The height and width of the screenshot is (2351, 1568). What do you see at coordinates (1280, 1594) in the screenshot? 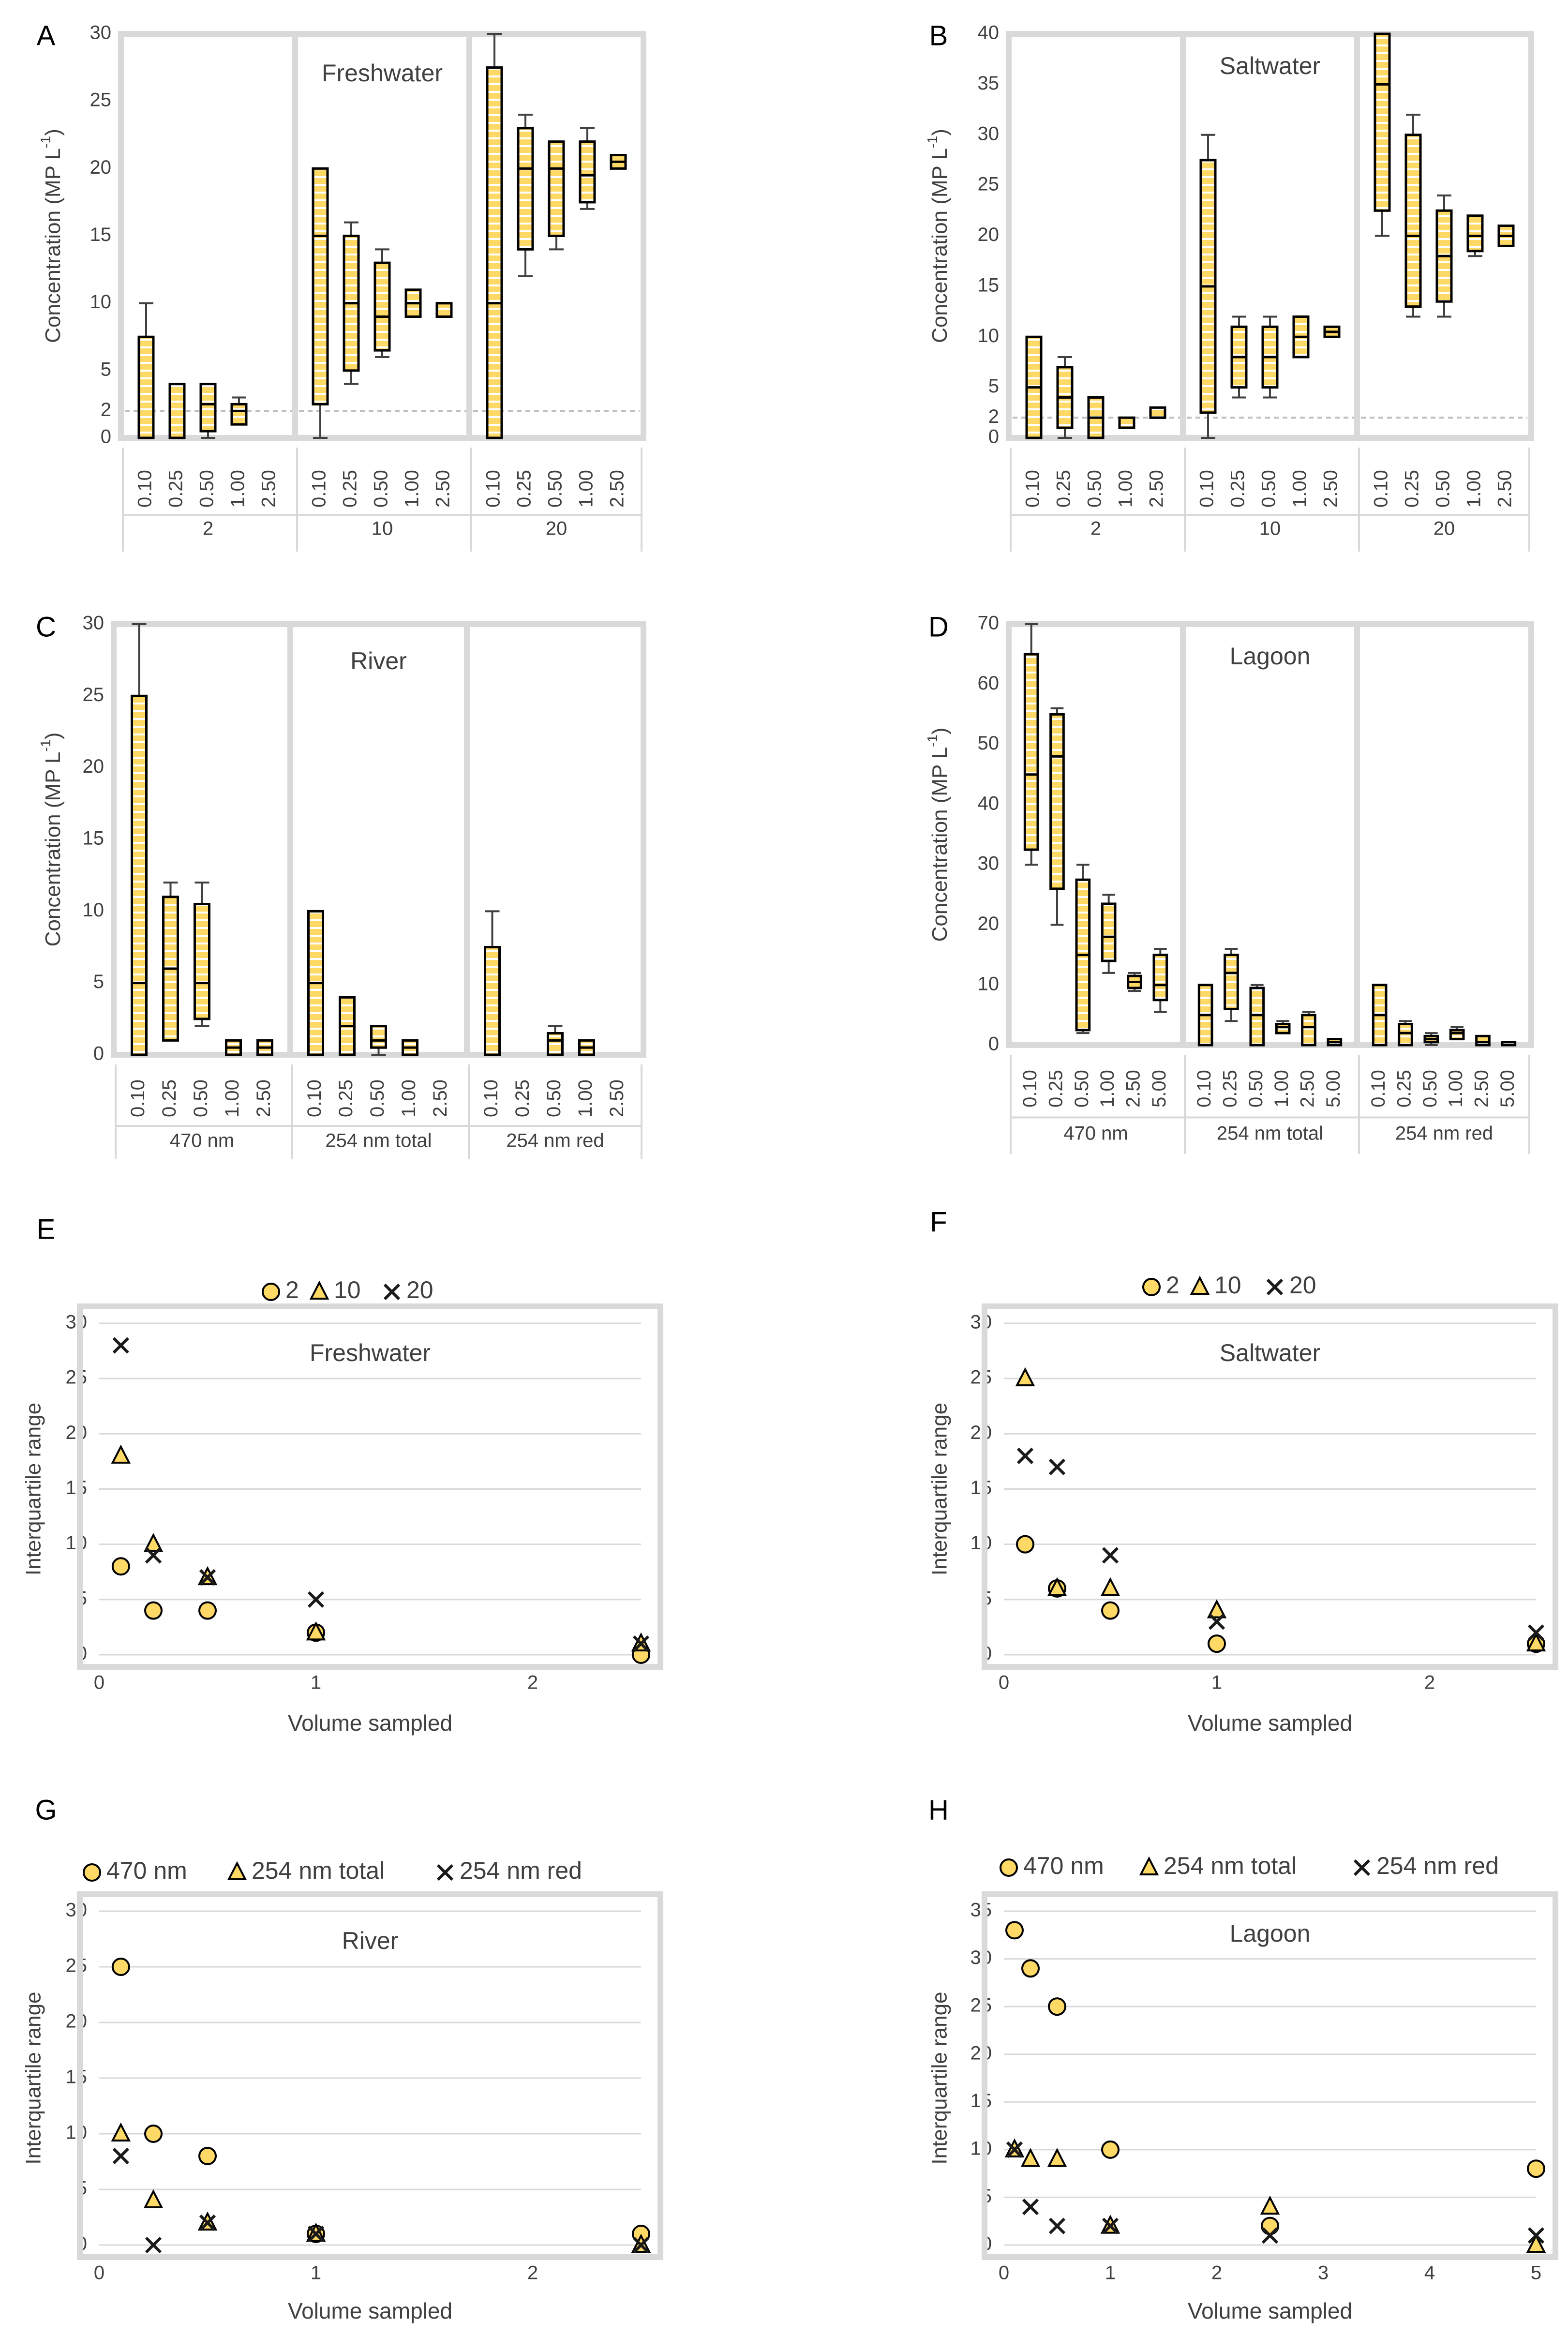
I see `series-circle` at bounding box center [1280, 1594].